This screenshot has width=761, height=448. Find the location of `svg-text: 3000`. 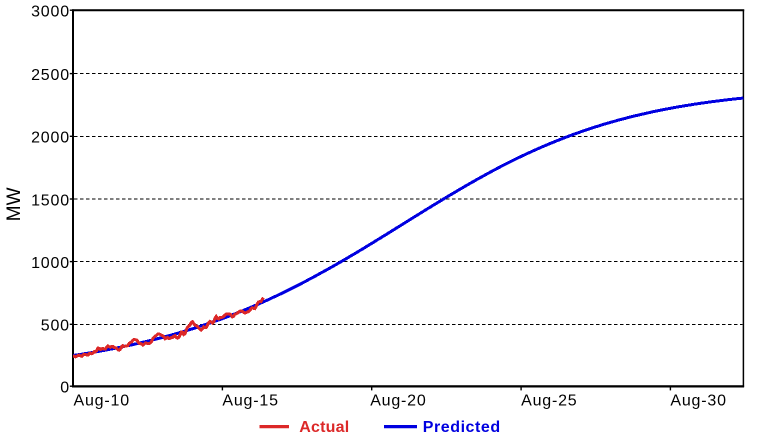

svg-text: 3000 is located at coordinates (50, 12).